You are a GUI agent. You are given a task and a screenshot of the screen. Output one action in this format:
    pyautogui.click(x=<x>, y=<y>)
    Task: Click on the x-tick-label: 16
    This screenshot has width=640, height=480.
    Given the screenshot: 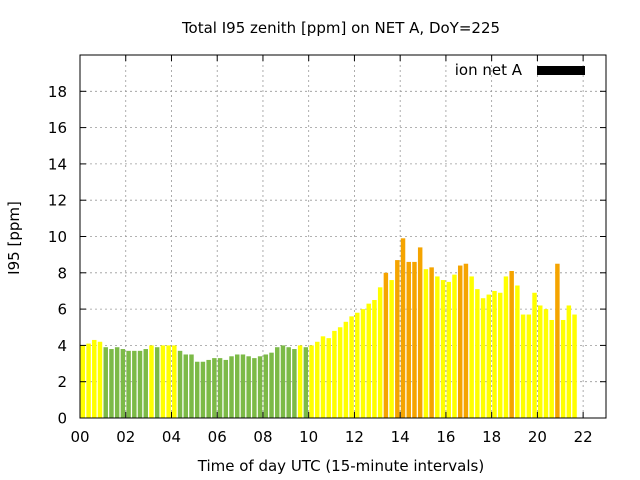 What is the action you would take?
    pyautogui.click(x=445, y=437)
    